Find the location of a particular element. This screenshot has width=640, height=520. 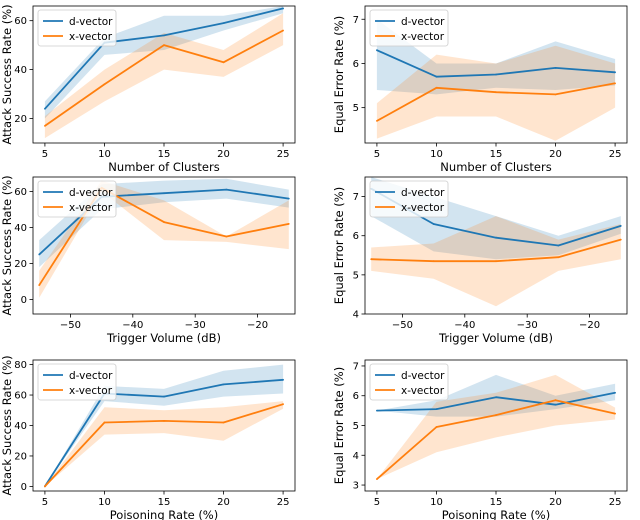

band-x_vector is located at coordinates (164, 444).